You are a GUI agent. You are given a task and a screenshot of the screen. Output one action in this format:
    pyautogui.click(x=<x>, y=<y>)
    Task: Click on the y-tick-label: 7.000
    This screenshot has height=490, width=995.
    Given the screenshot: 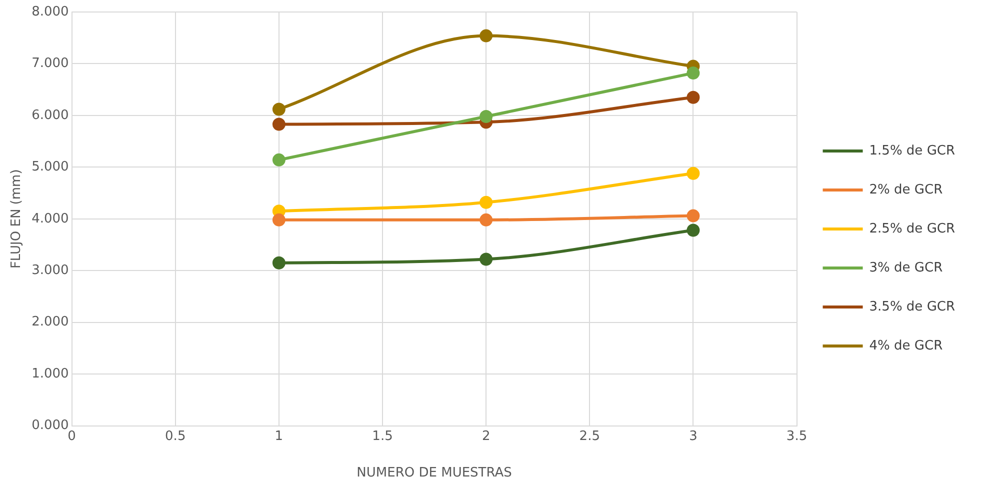 What is the action you would take?
    pyautogui.click(x=50, y=64)
    